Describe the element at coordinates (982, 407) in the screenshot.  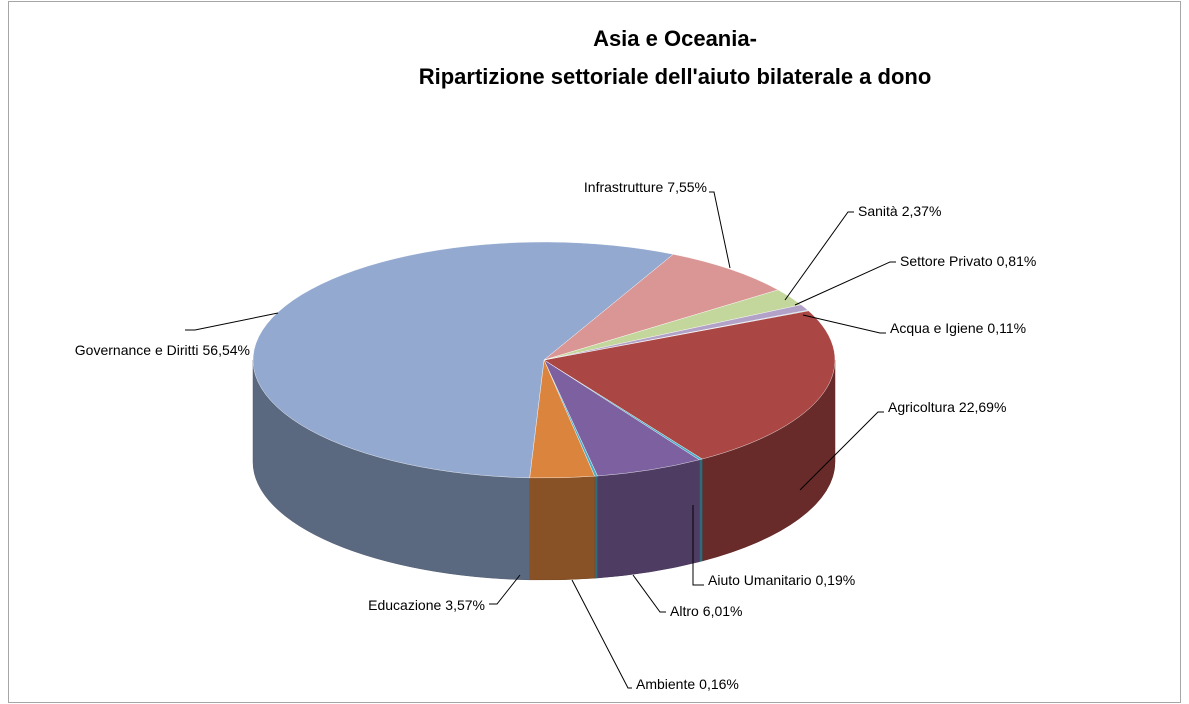
I see `label-value: 22,69%` at that location.